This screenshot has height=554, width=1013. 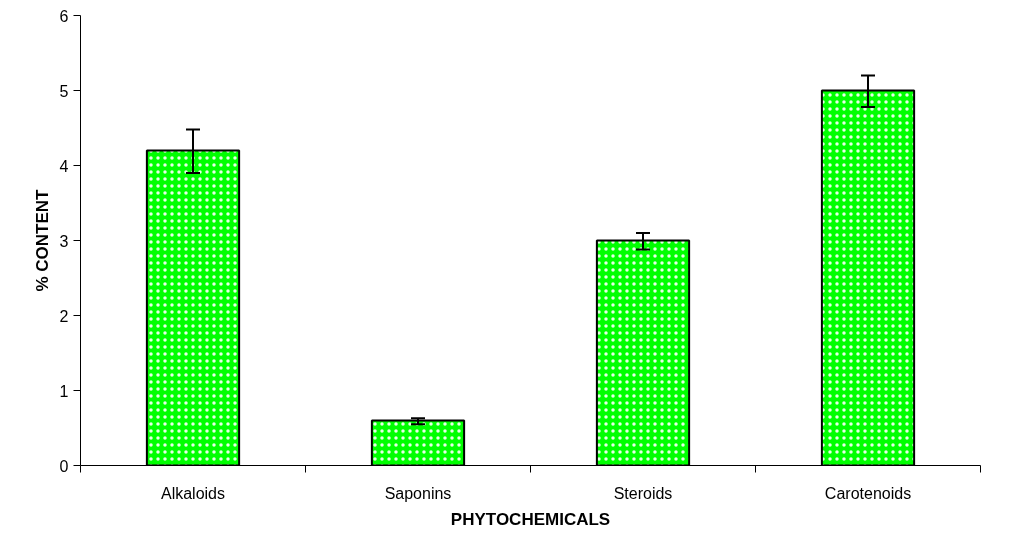 What do you see at coordinates (530, 519) in the screenshot?
I see `x-axis-title: PHYTOCHEMICALS` at bounding box center [530, 519].